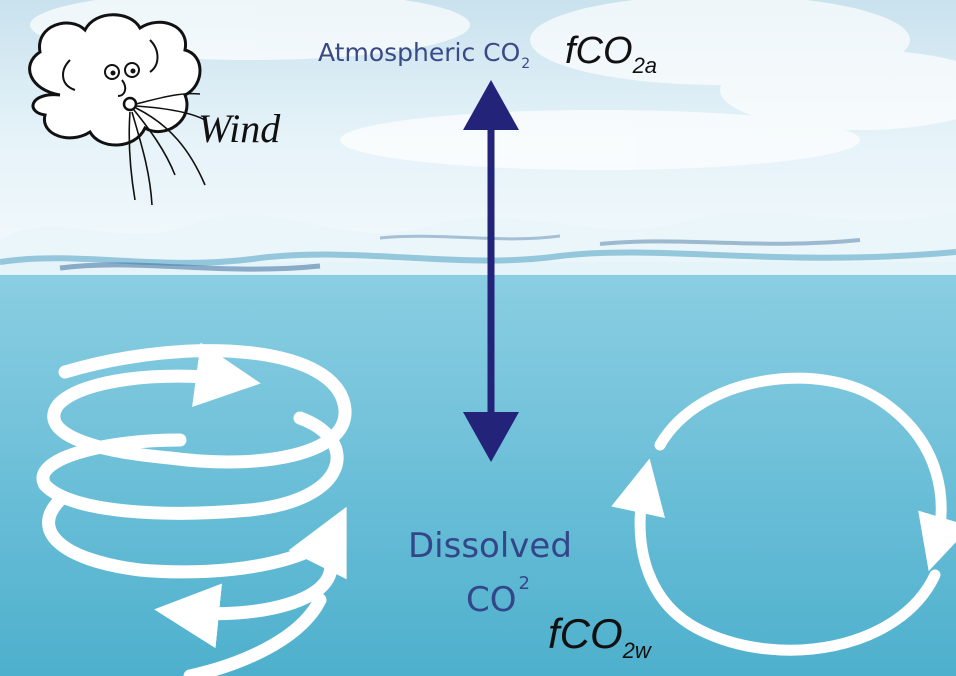 The width and height of the screenshot is (956, 676). I want to click on fco2a-label: fCO2a, so click(611, 54).